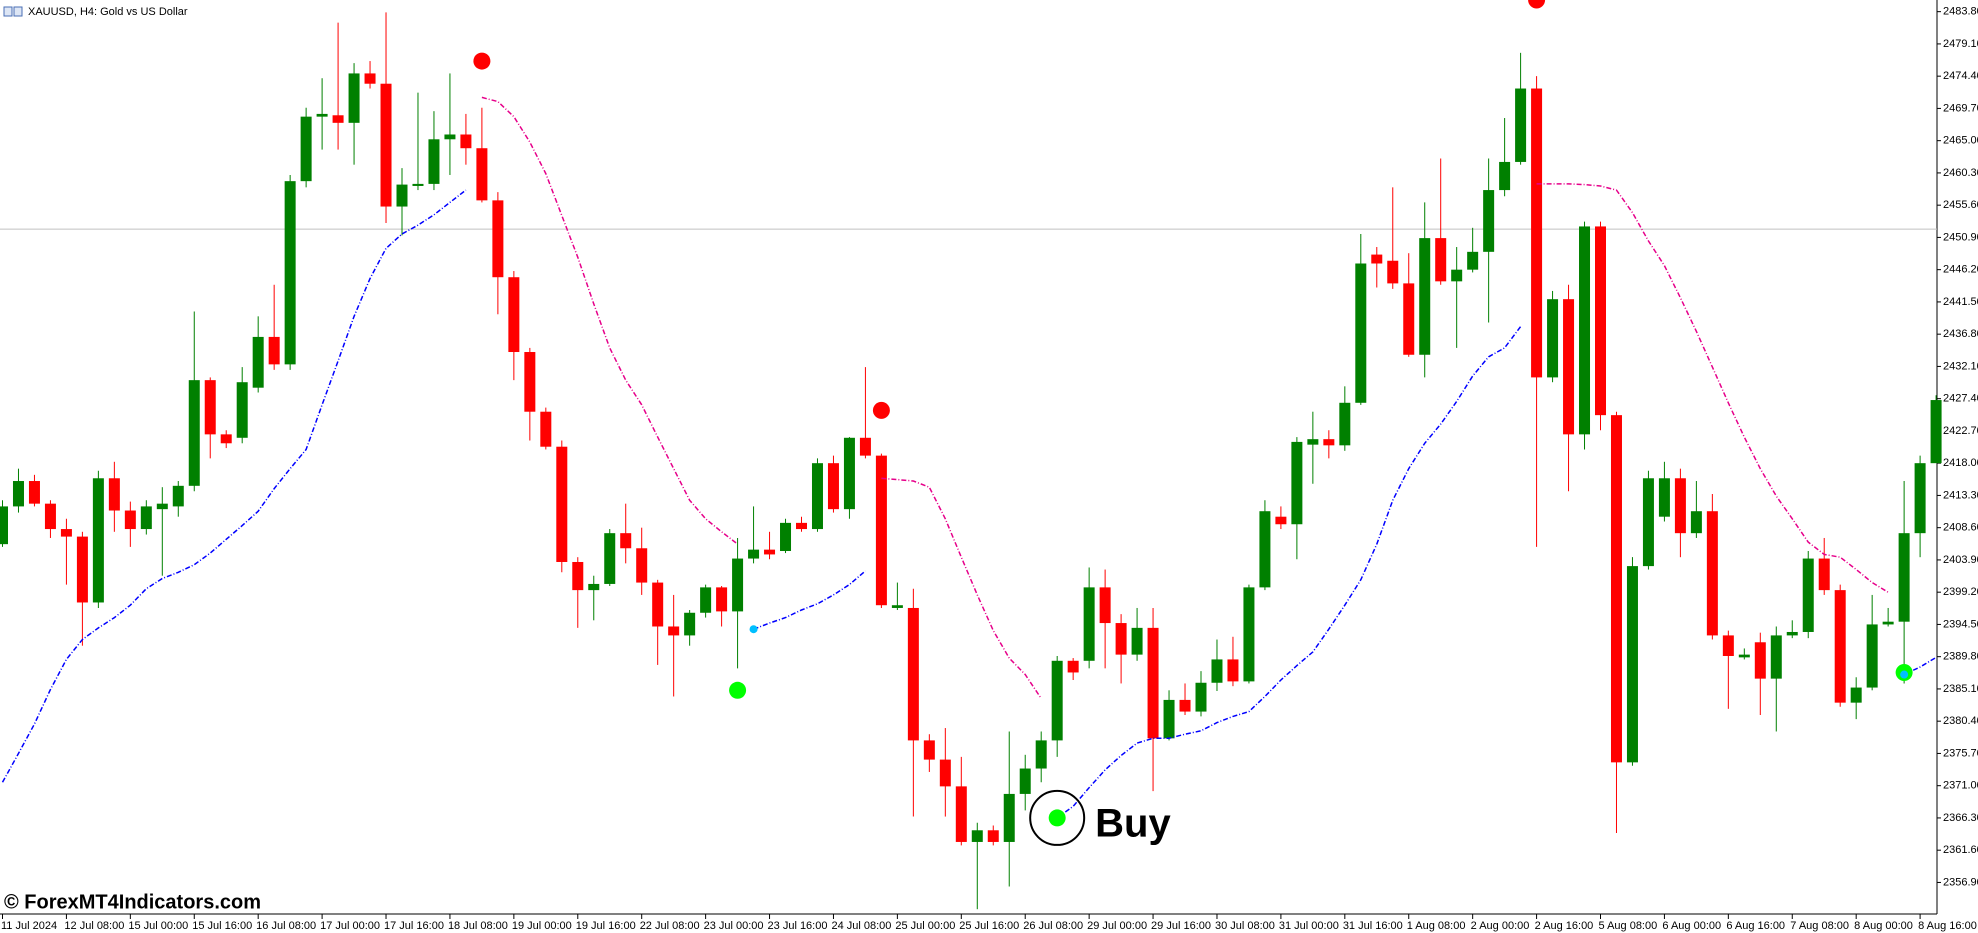 Image resolution: width=1978 pixels, height=933 pixels. I want to click on x-tick-label: 22 Jul 08:00, so click(670, 926).